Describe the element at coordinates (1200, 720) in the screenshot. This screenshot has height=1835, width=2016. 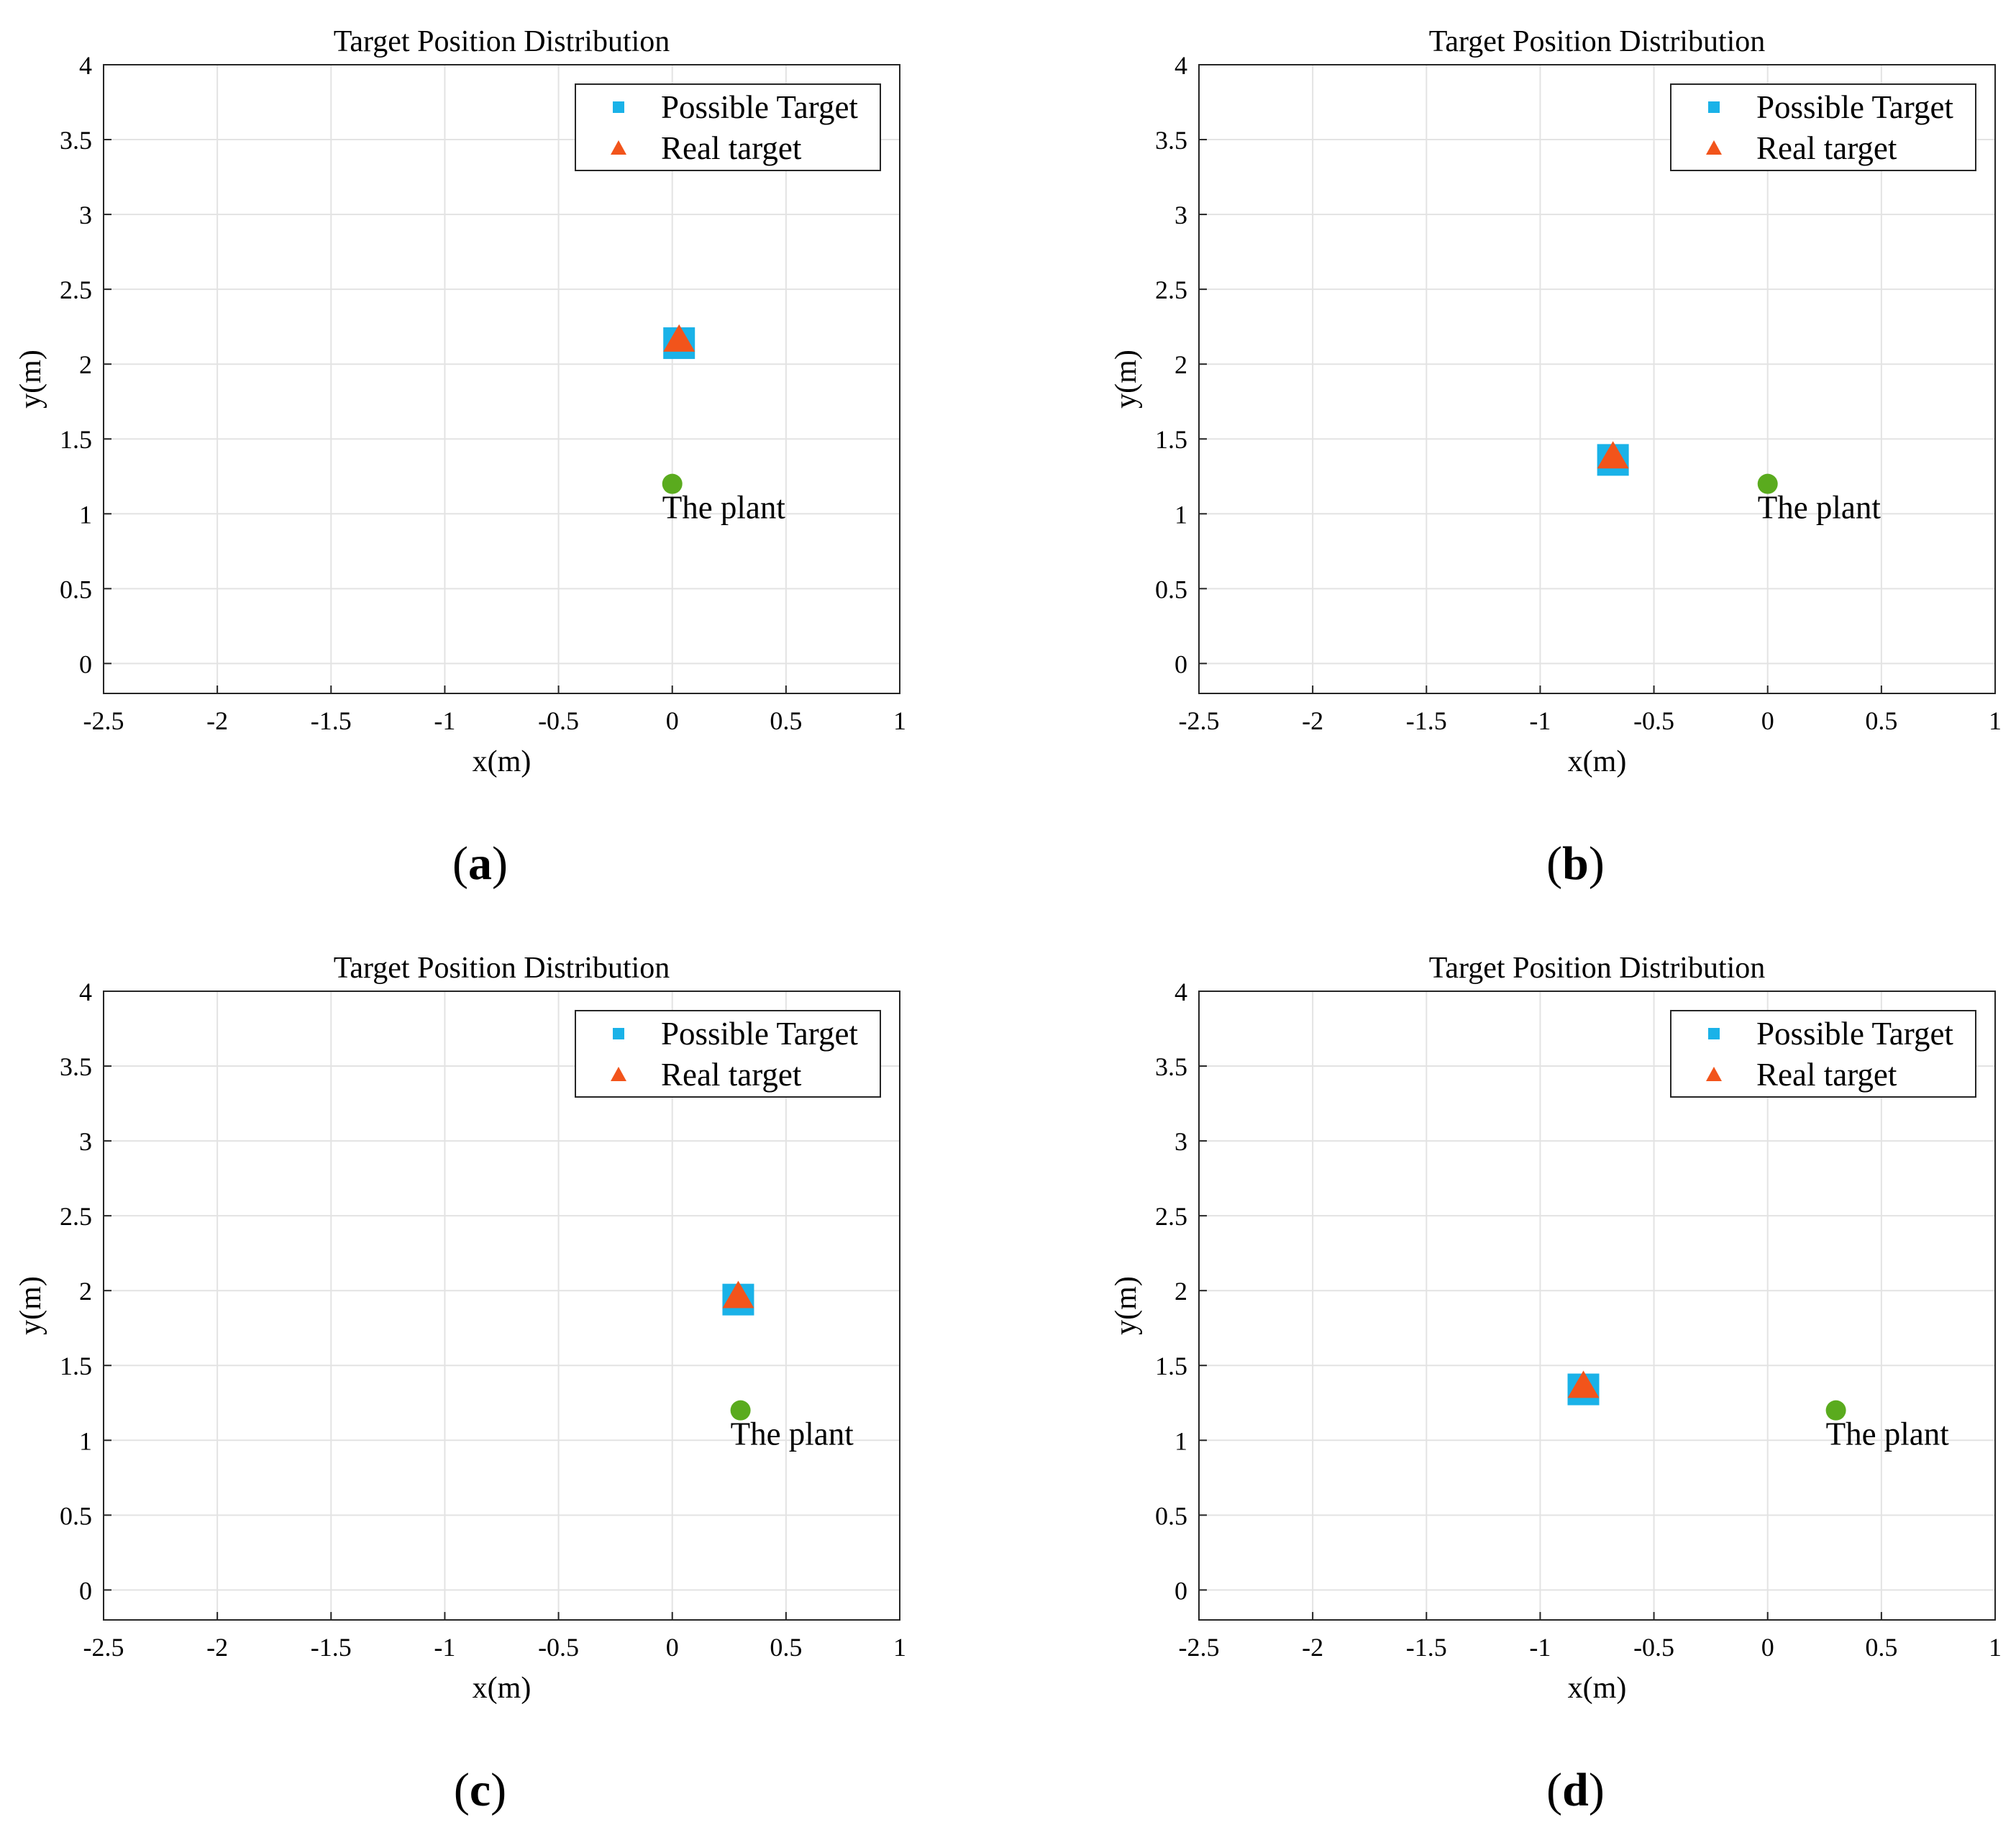
I see `panel-b-x-tick-label: -2.5` at that location.